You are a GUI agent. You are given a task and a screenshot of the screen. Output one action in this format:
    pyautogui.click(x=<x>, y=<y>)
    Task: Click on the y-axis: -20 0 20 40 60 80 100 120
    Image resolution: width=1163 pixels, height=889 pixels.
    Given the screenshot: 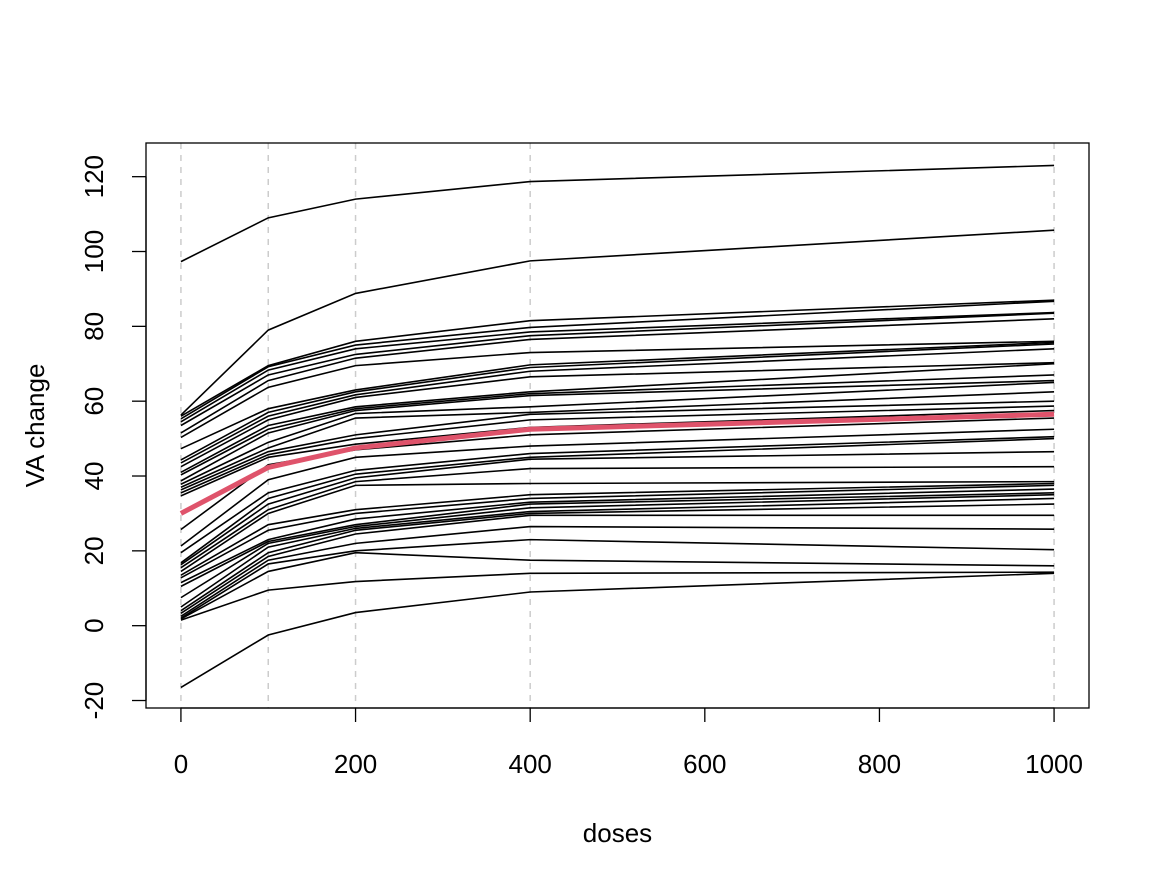 What is the action you would take?
    pyautogui.click(x=113, y=437)
    